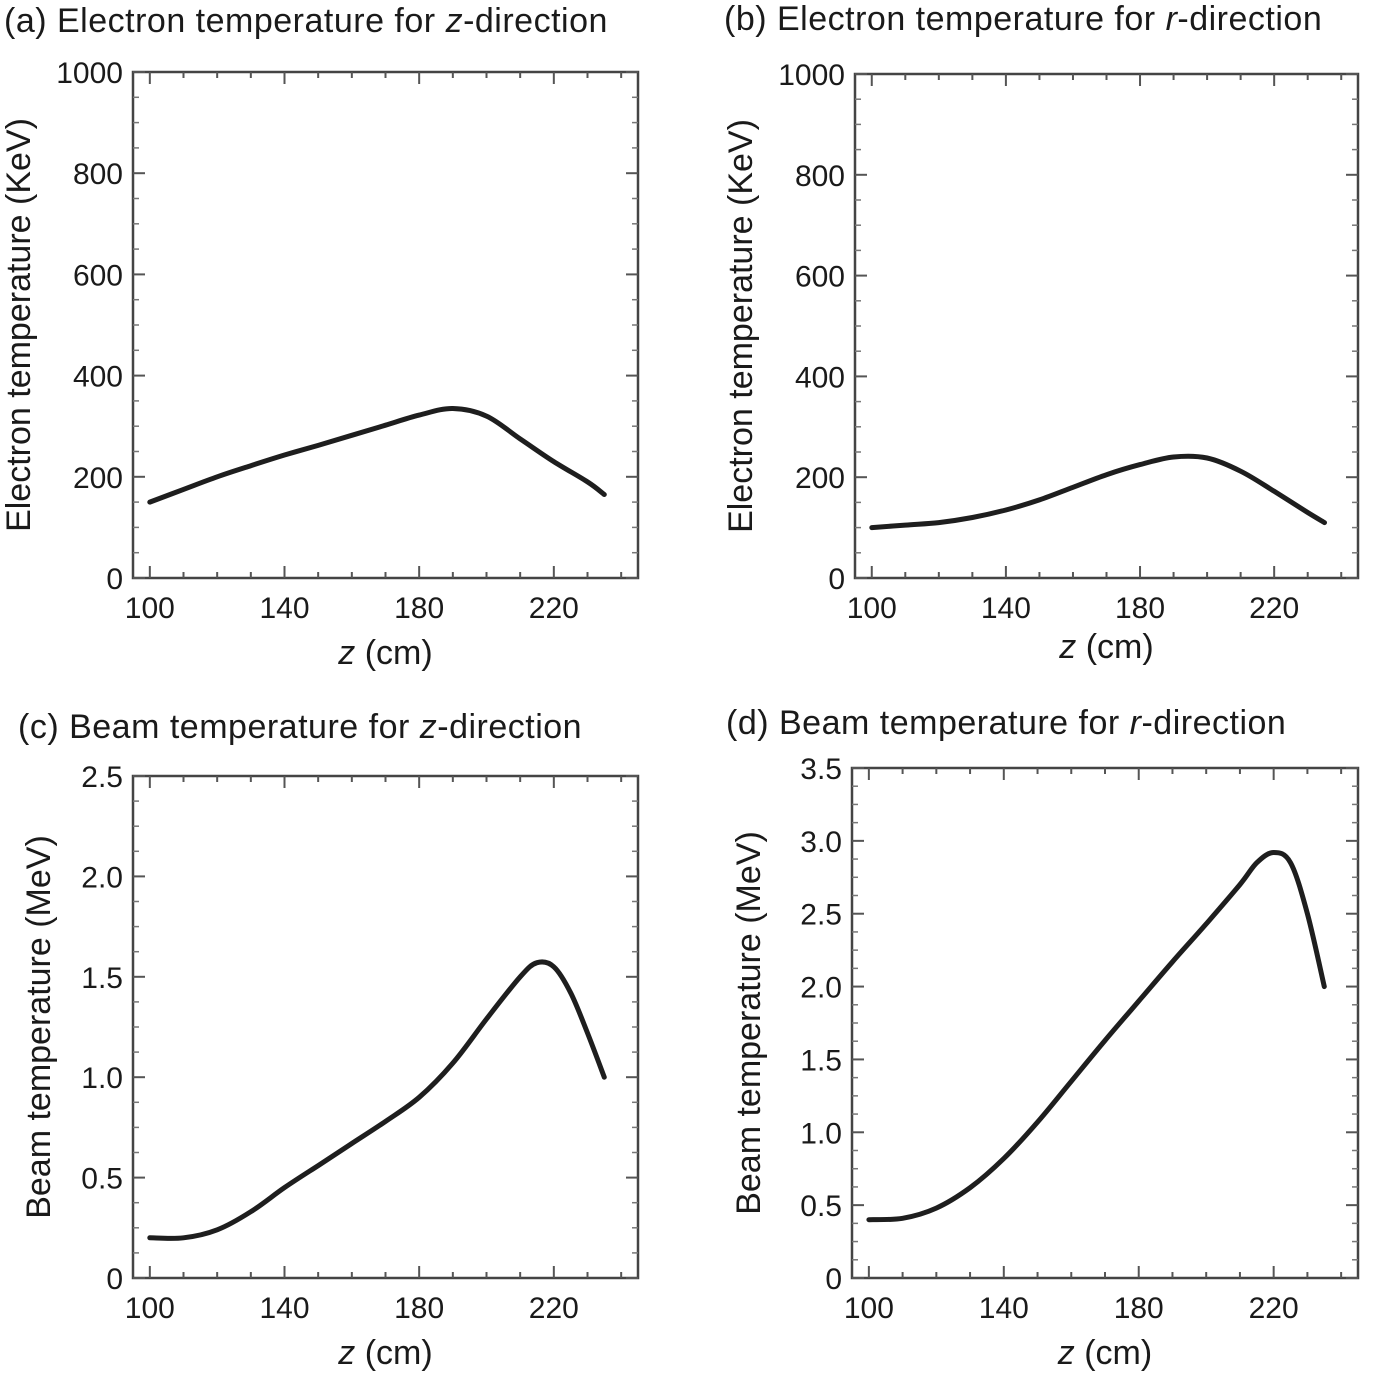 Image resolution: width=1400 pixels, height=1373 pixels. What do you see at coordinates (821, 842) in the screenshot?
I see `y-tick-label: 3.0` at bounding box center [821, 842].